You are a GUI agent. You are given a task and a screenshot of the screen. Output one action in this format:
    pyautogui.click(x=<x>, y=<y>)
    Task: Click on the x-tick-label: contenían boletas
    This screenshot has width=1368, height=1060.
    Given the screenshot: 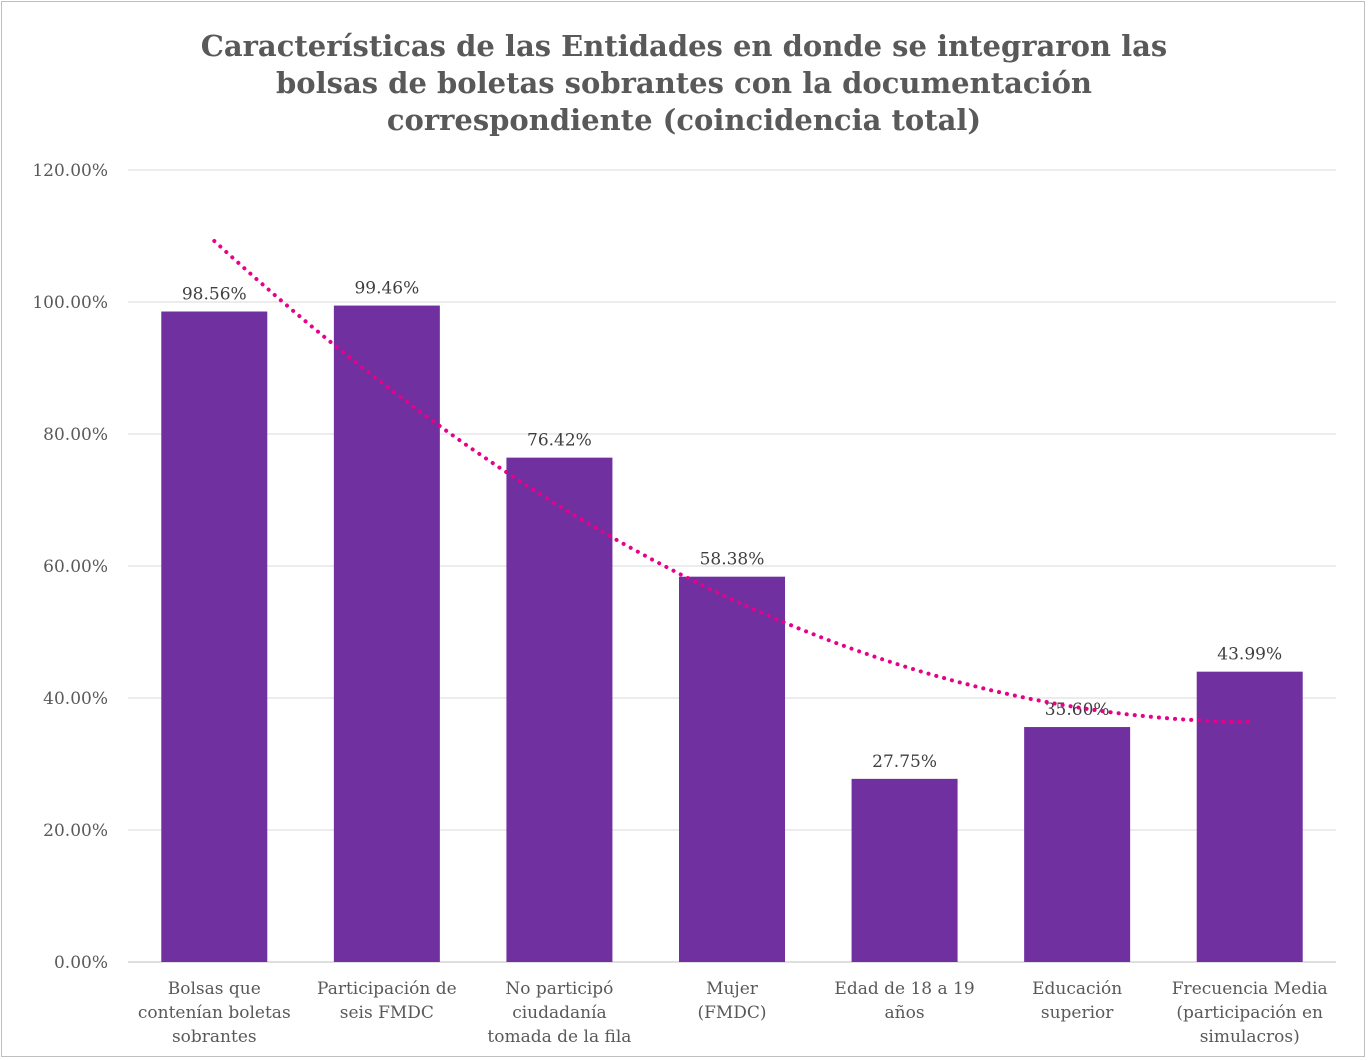 What is the action you would take?
    pyautogui.click(x=214, y=1013)
    